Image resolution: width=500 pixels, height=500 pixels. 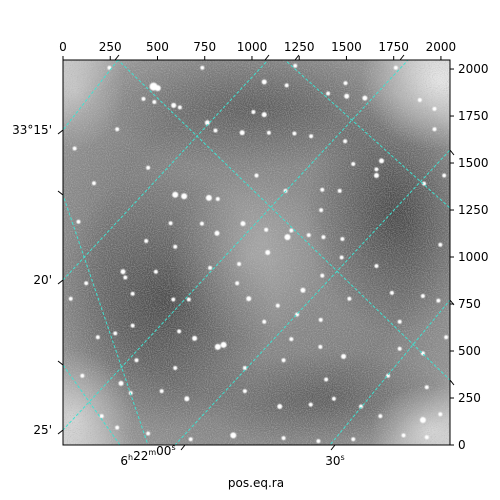 What do you see at coordinates (157, 47) in the screenshot?
I see `x-pixel-tick-label: 500` at bounding box center [157, 47].